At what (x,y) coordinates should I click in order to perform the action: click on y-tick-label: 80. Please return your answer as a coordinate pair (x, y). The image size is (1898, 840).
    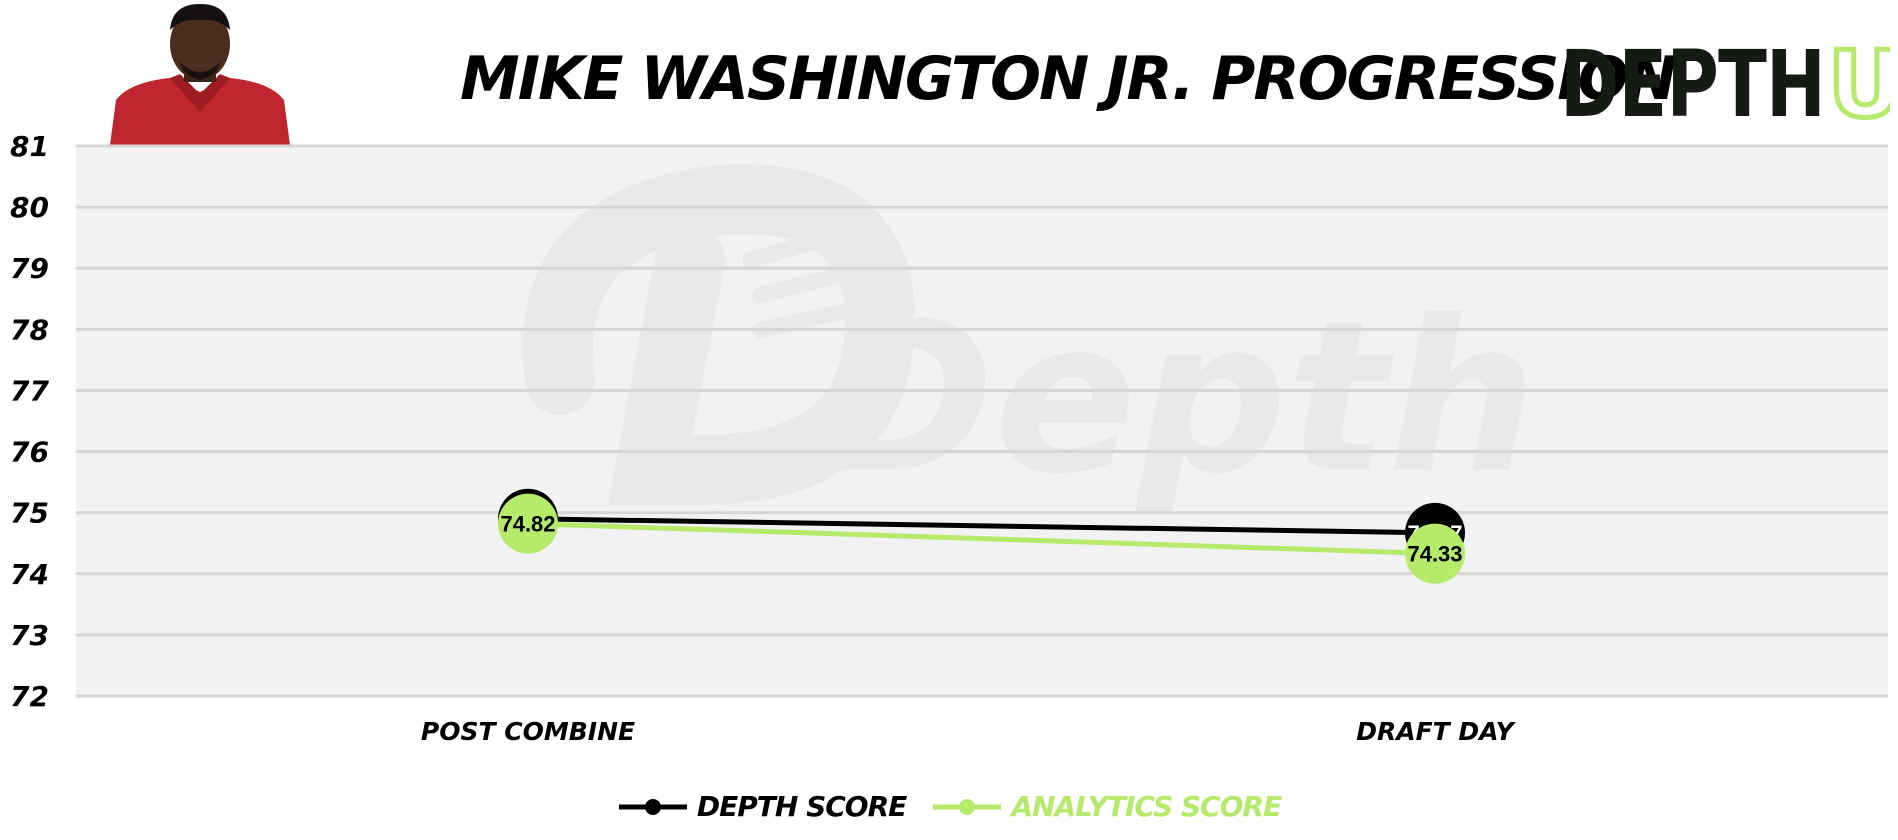
    Looking at the image, I should click on (29, 207).